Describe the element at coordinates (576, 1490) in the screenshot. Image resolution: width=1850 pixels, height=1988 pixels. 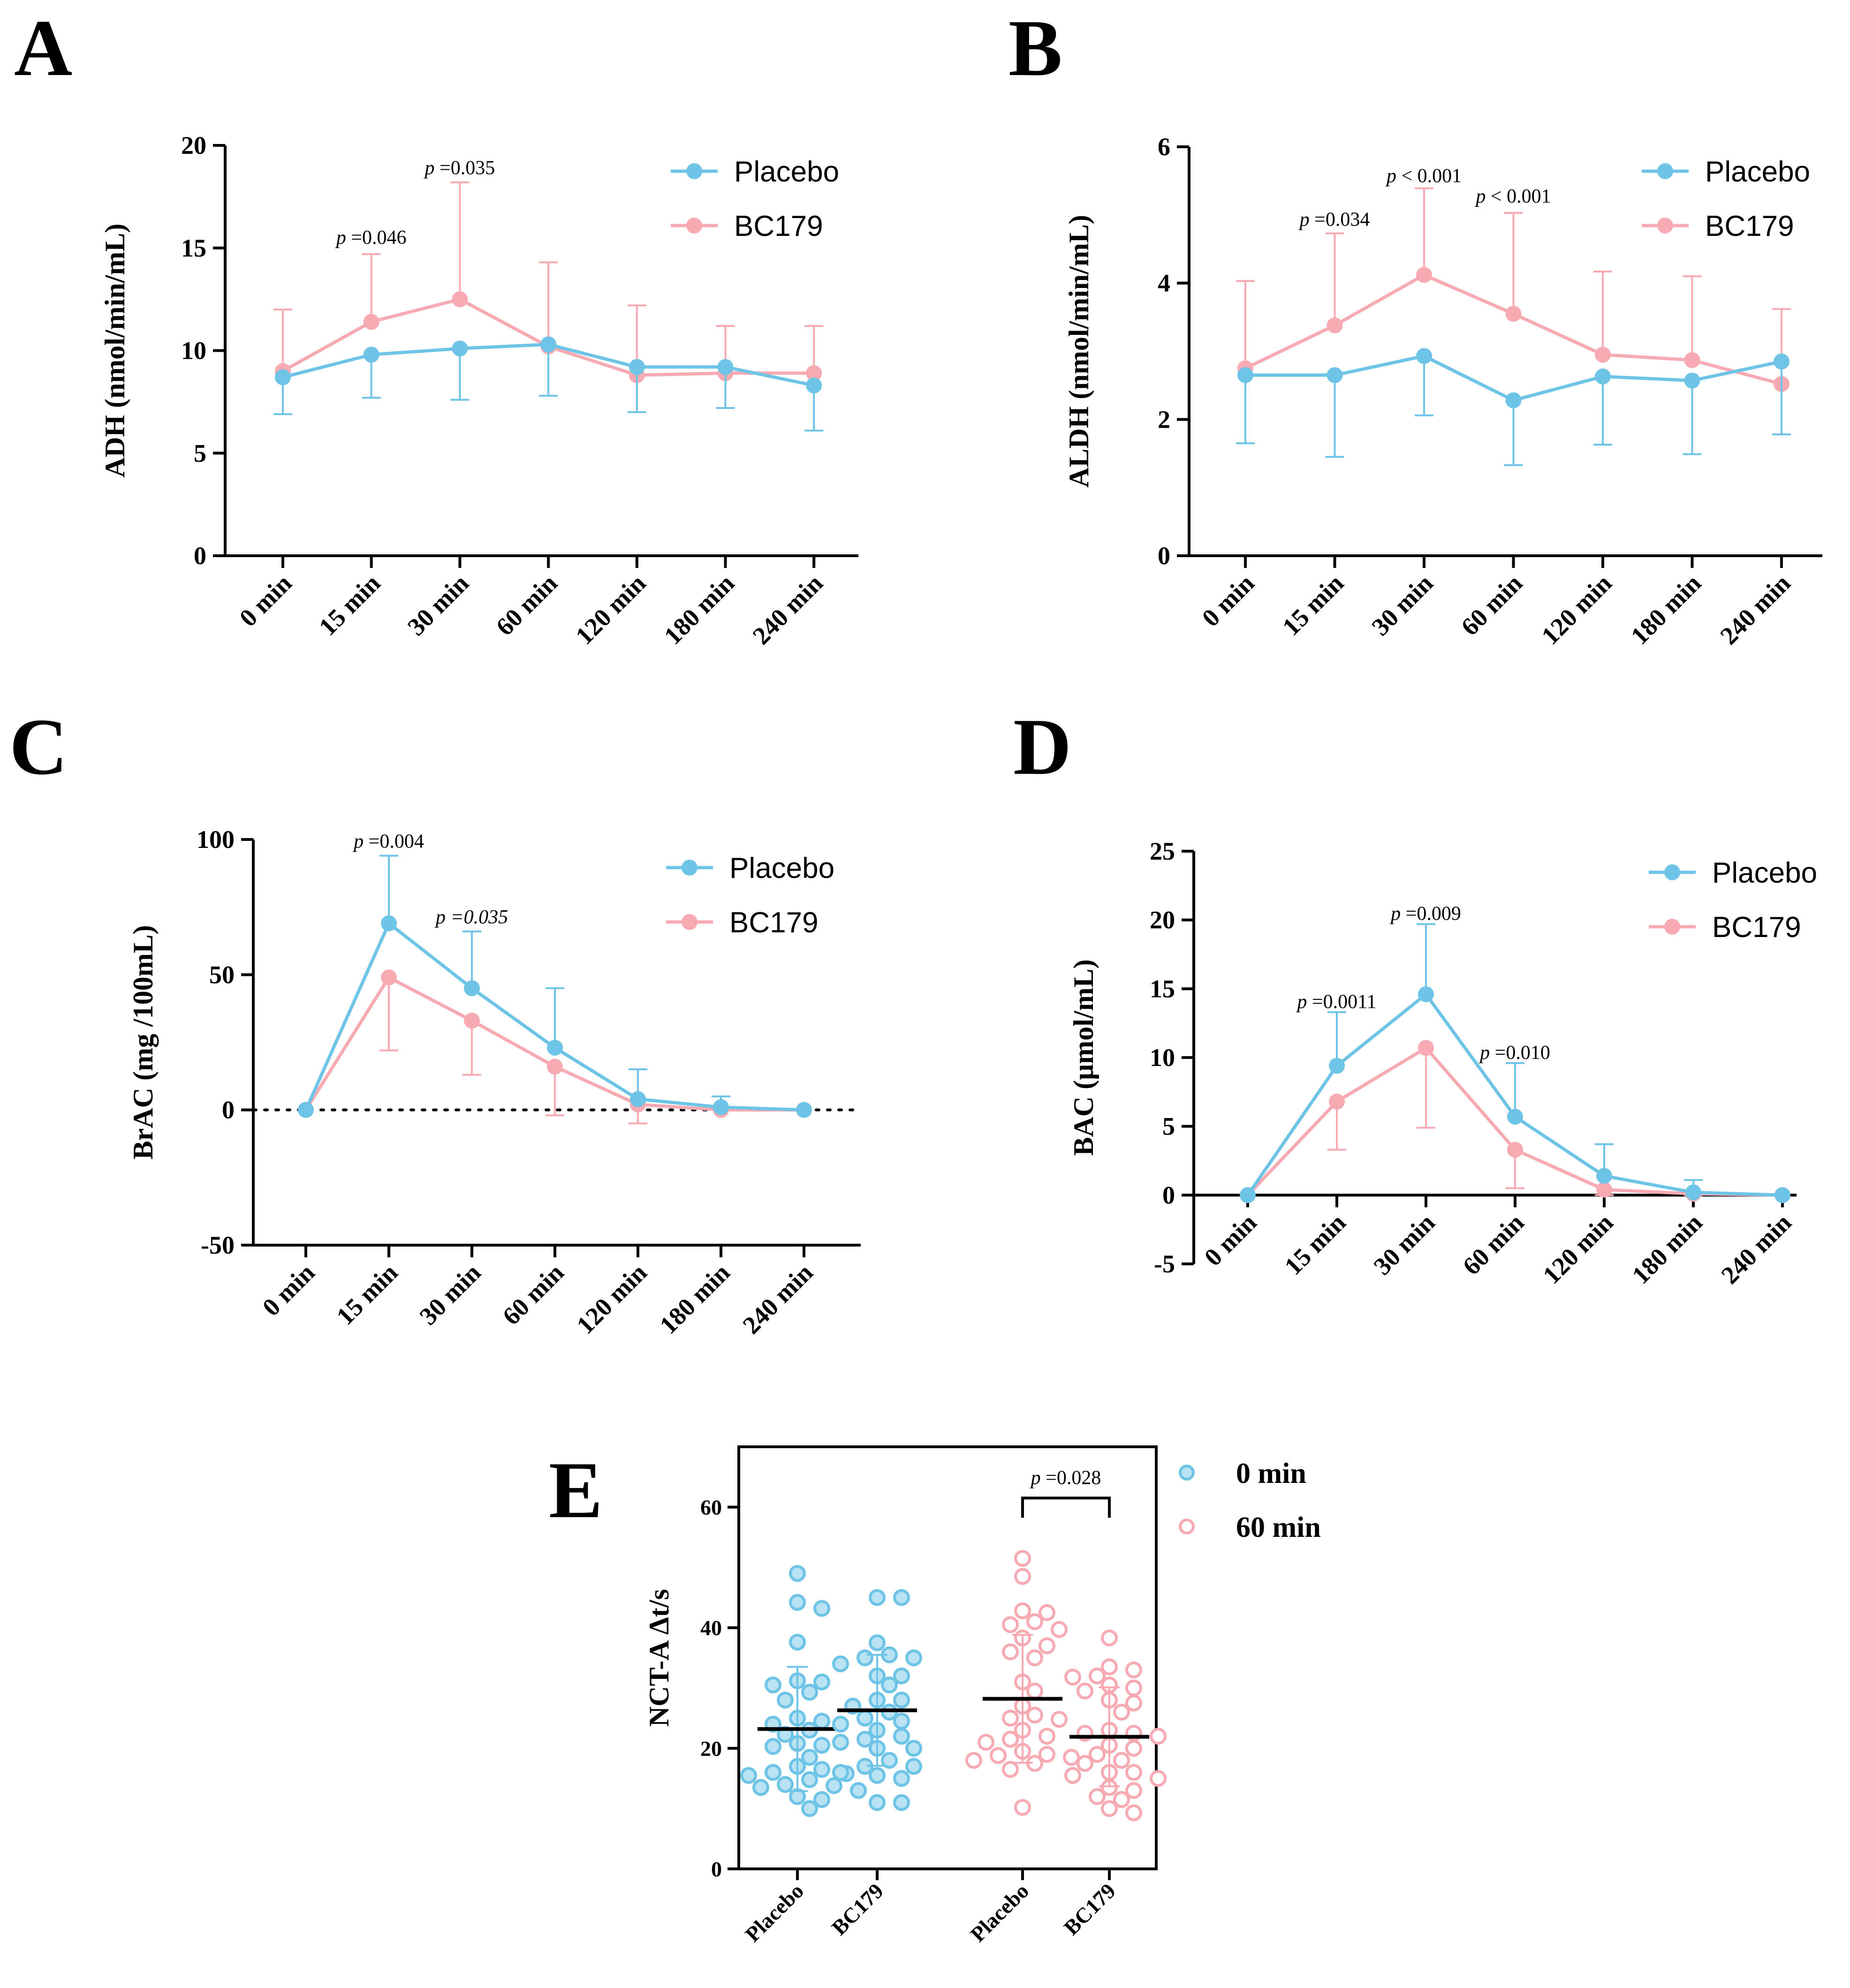
I see `panel-label-e: E` at that location.